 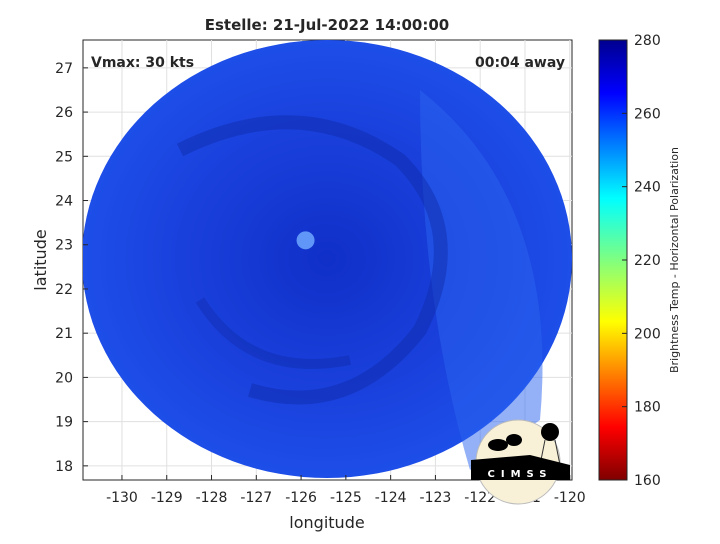 I want to click on colorbar-tick-label: 200, so click(x=647, y=334).